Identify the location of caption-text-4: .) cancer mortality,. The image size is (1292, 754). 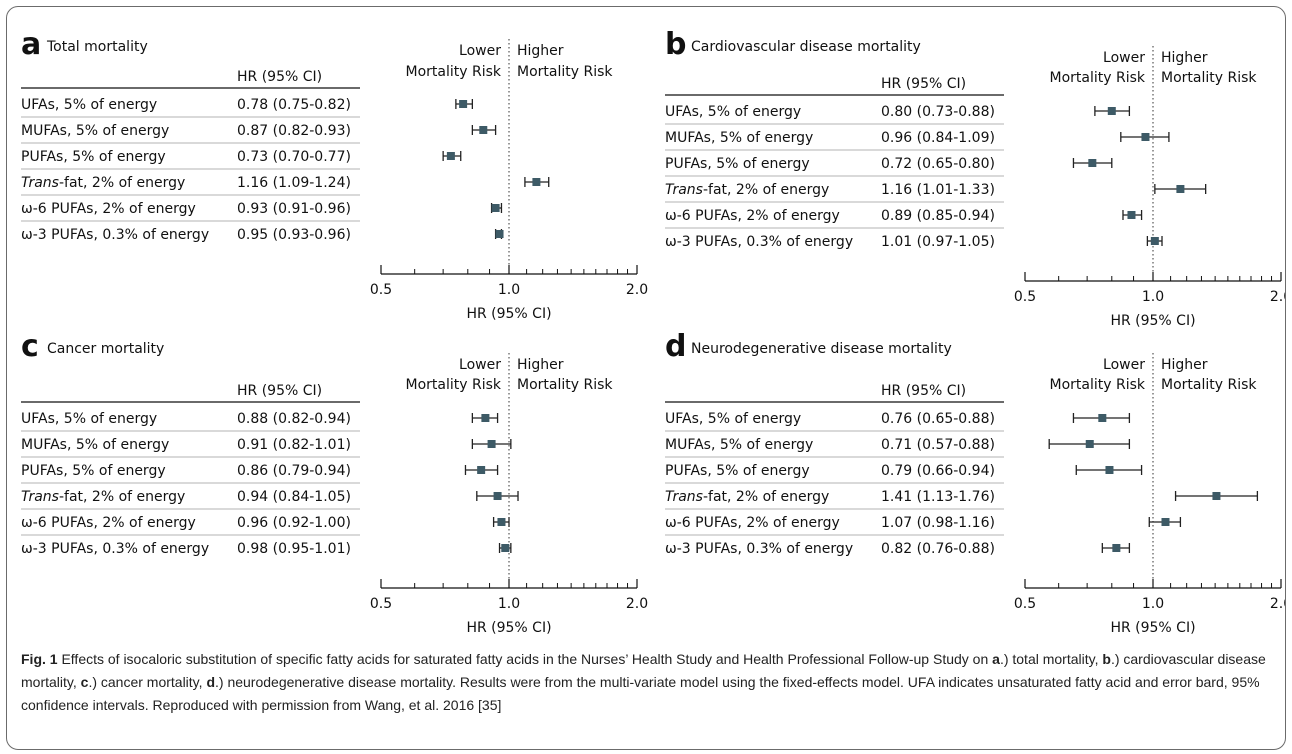
(147, 682).